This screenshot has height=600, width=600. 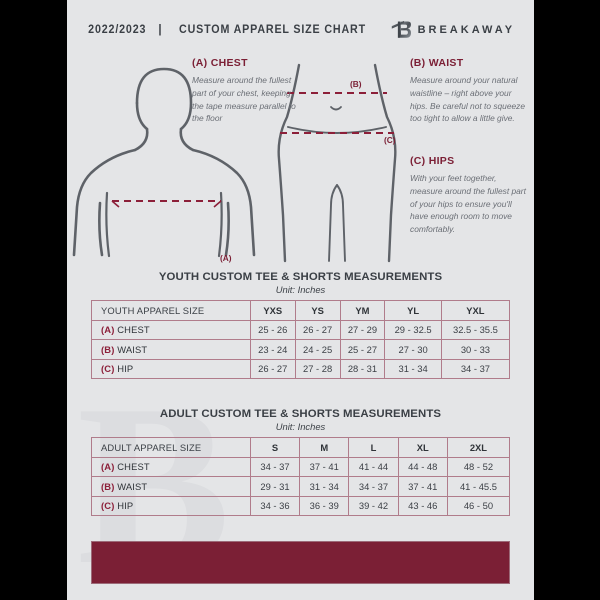 I want to click on waist-marker-label: (B), so click(x=356, y=84).